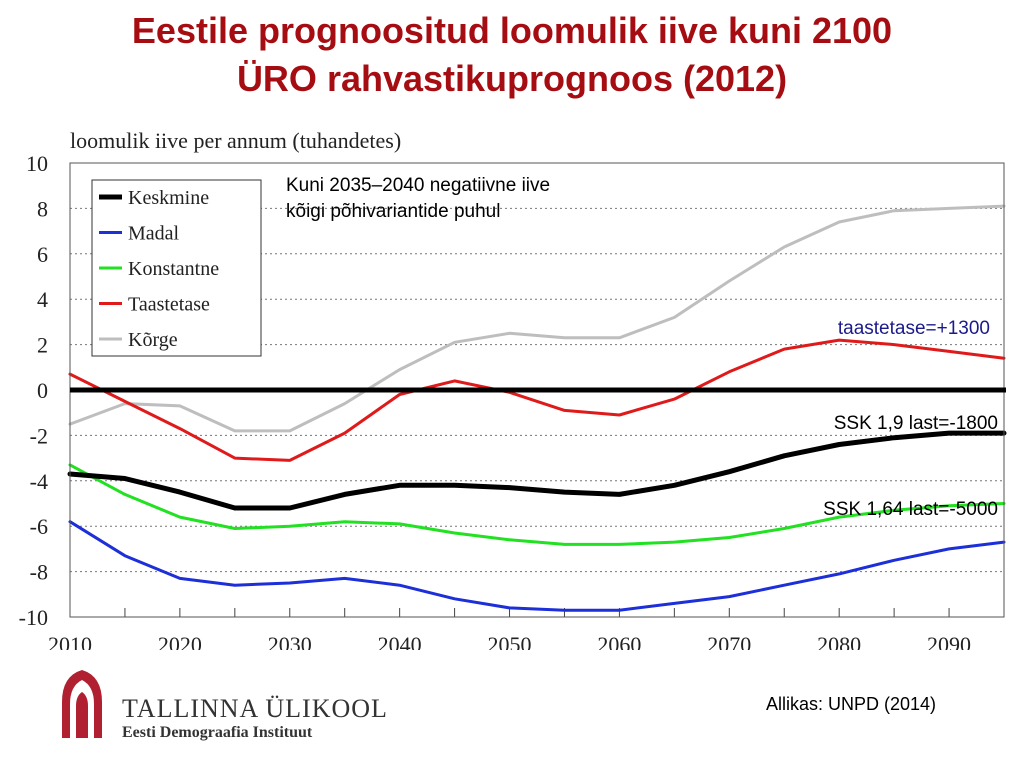  What do you see at coordinates (154, 234) in the screenshot?
I see `legend-label-madal: Madal` at bounding box center [154, 234].